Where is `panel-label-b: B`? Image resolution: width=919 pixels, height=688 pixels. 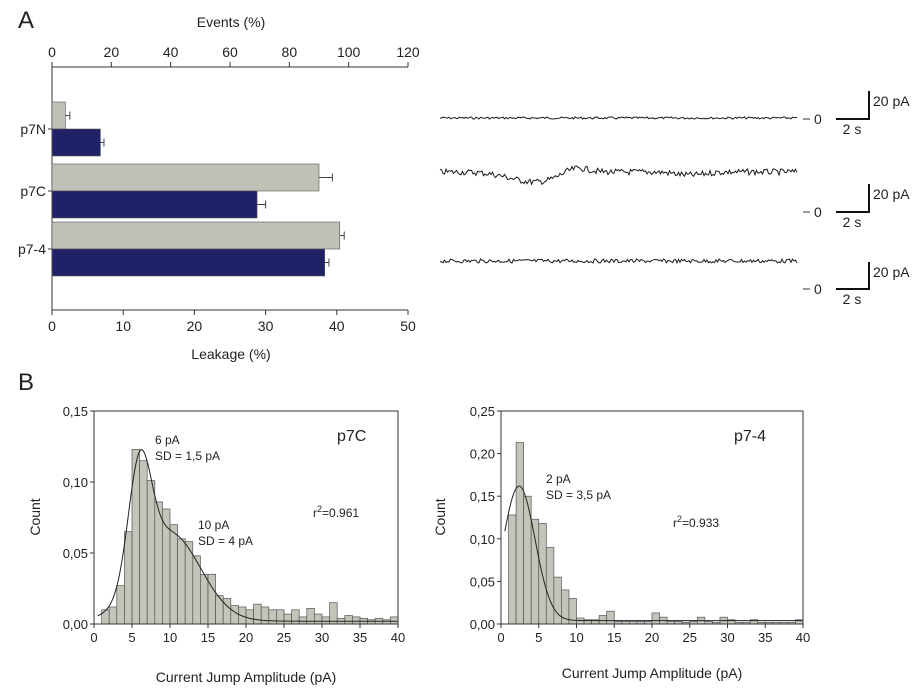 panel-label-b: B is located at coordinates (26, 382).